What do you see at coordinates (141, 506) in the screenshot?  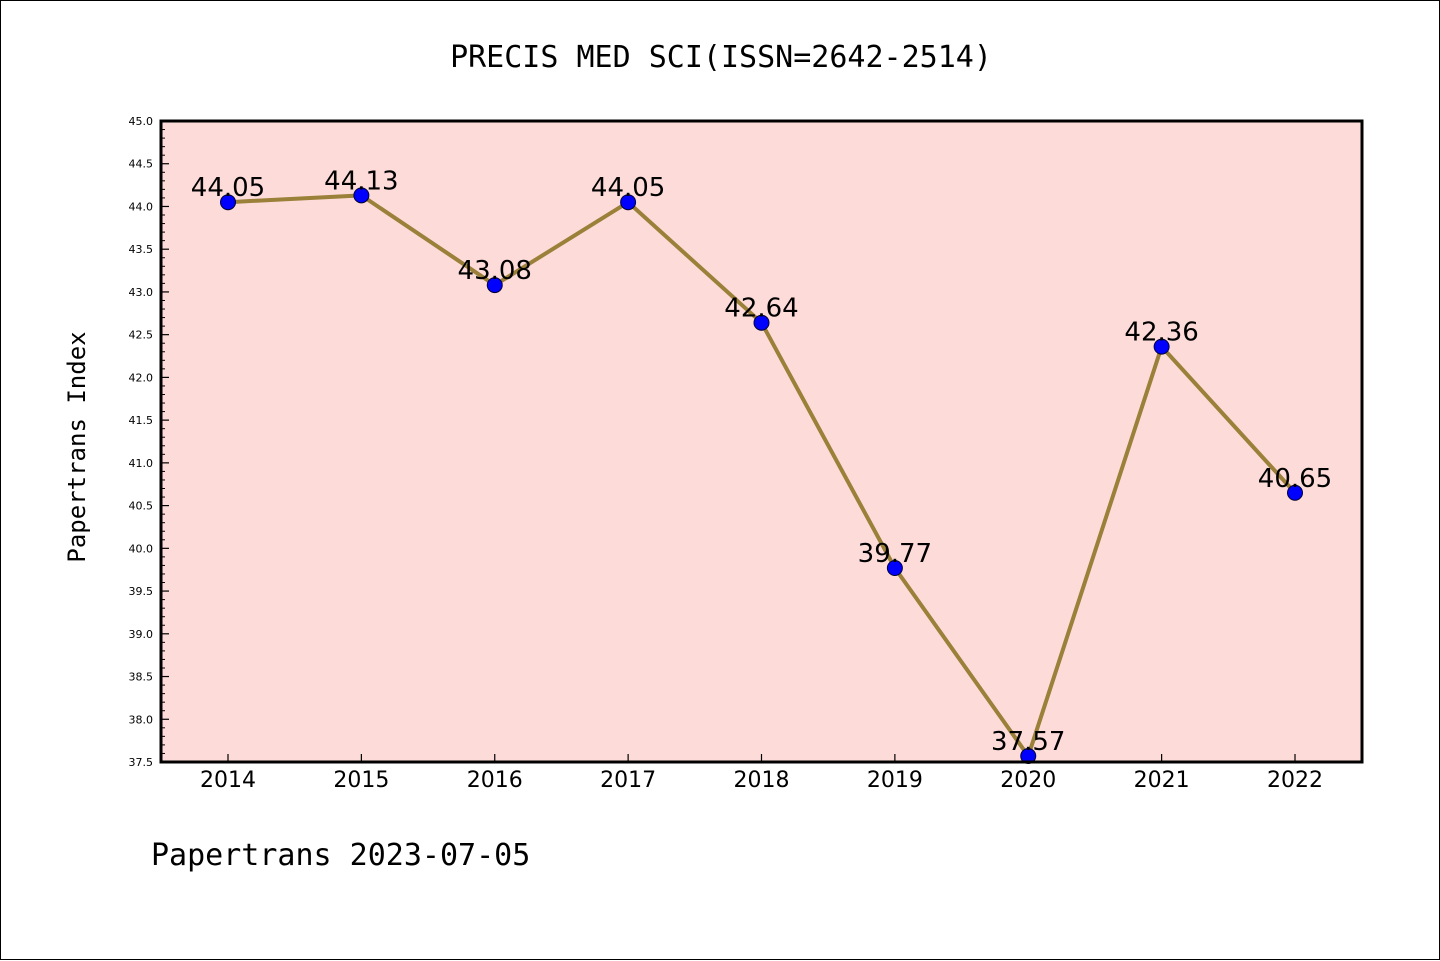 I see `y-tick-label: 40.5` at bounding box center [141, 506].